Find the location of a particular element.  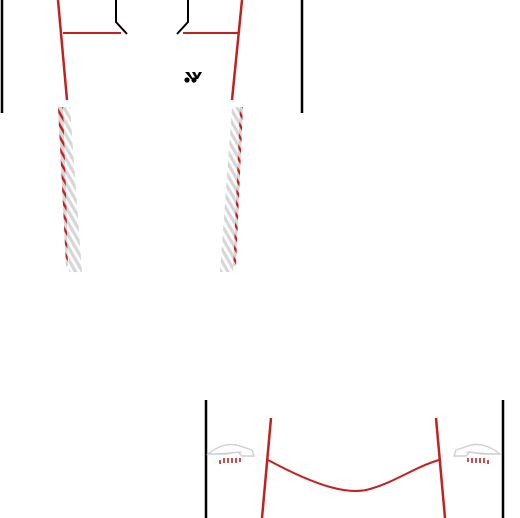

back-accent-left is located at coordinates (266, 467).